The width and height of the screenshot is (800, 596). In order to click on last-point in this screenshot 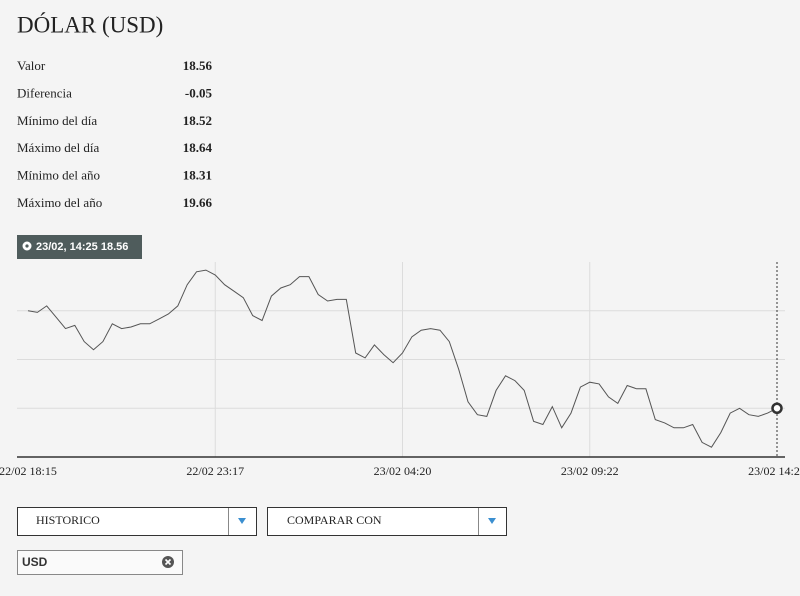, I will do `click(777, 408)`.